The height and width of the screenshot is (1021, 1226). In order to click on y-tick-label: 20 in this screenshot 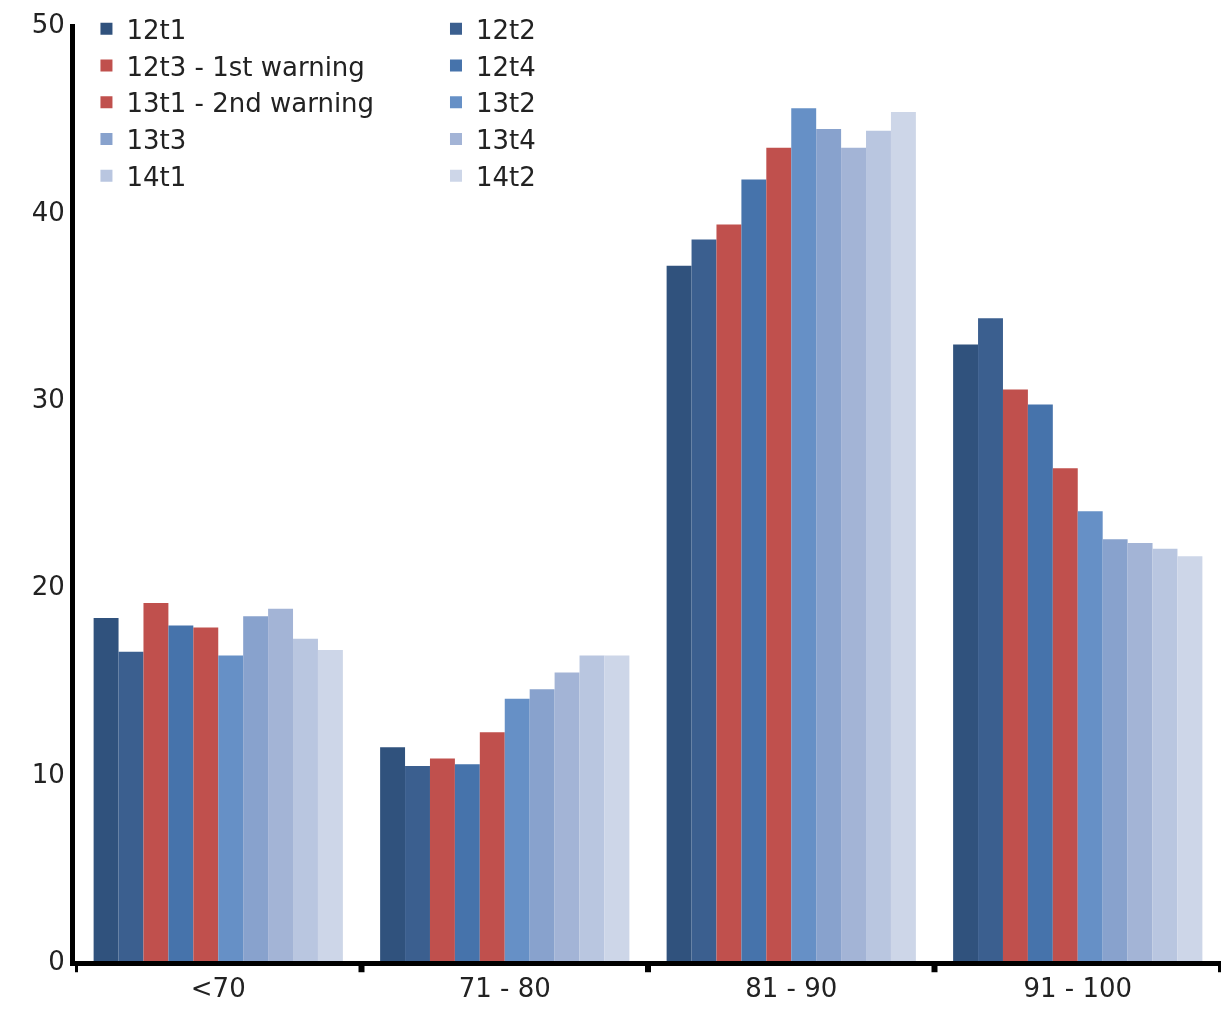, I will do `click(48, 586)`.